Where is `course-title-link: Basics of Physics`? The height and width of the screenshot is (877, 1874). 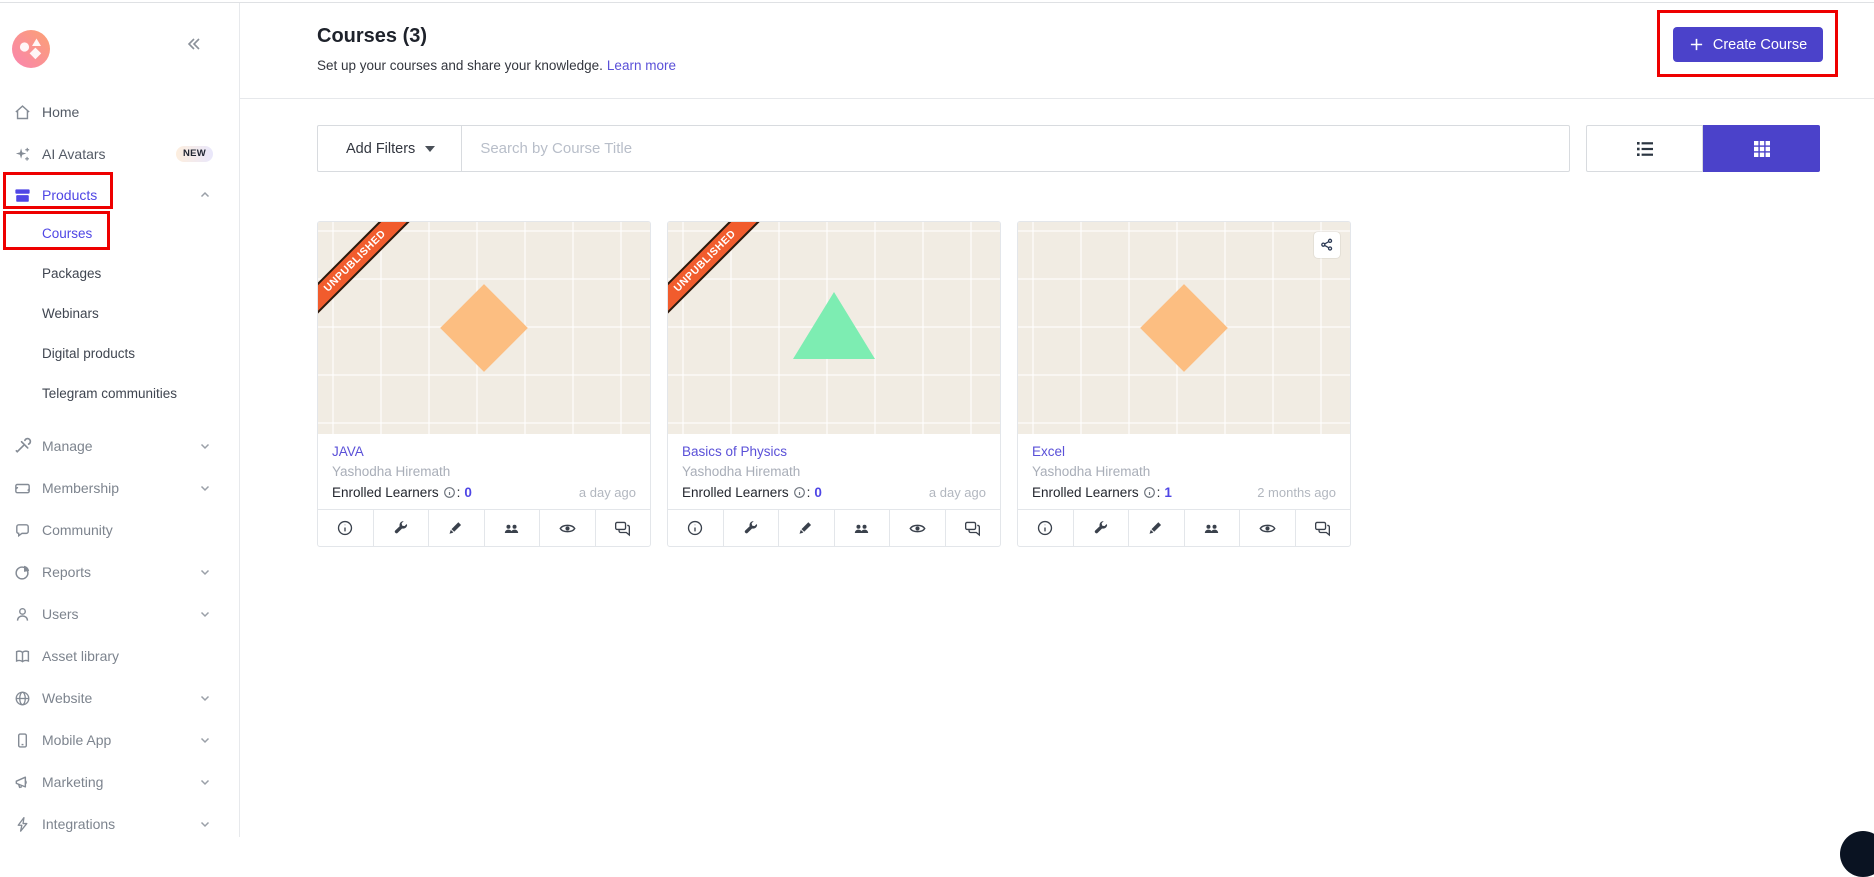
course-title-link: Basics of Physics is located at coordinates (735, 451).